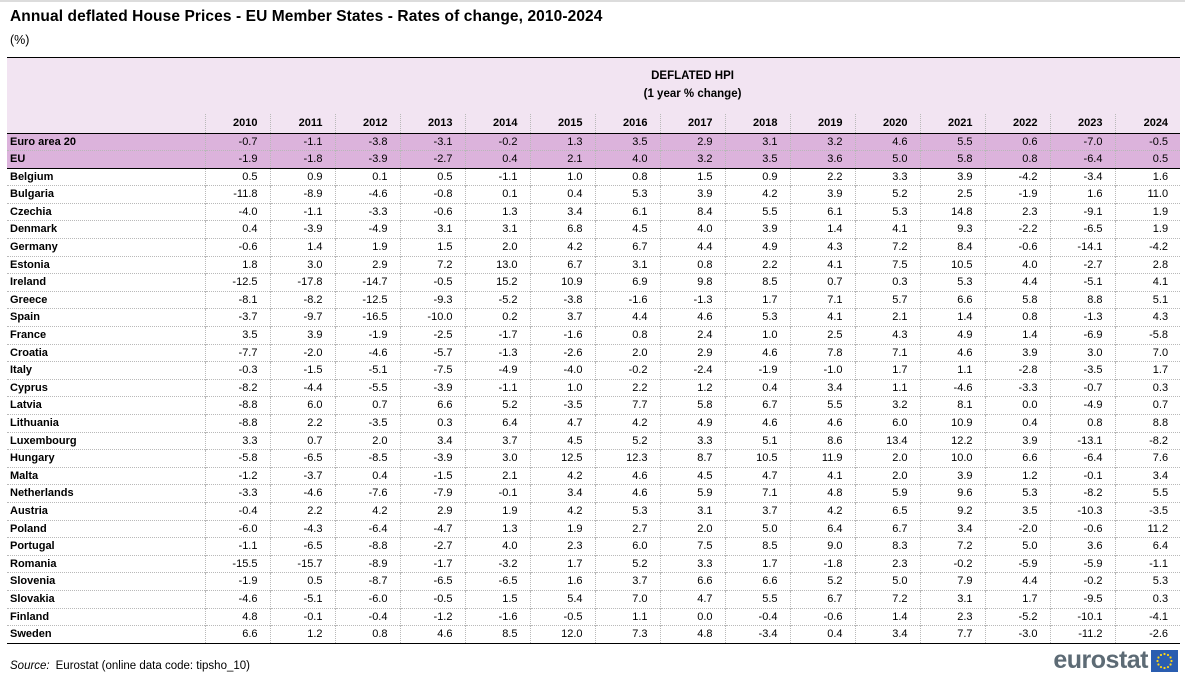  I want to click on eurostat-wordmark: eurostat, so click(1100, 660).